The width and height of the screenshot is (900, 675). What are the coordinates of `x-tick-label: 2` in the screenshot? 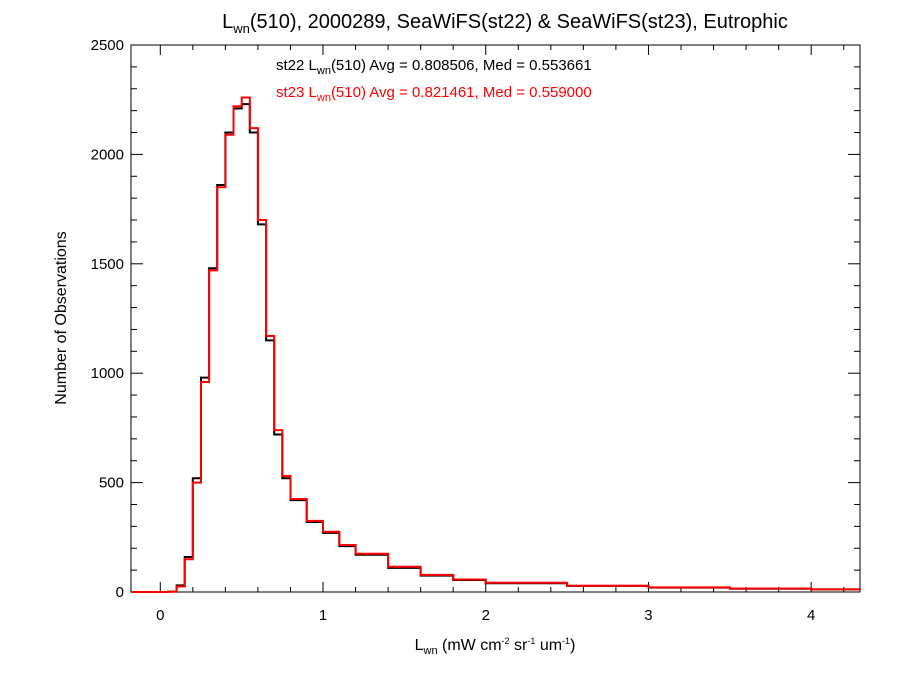 It's located at (486, 615).